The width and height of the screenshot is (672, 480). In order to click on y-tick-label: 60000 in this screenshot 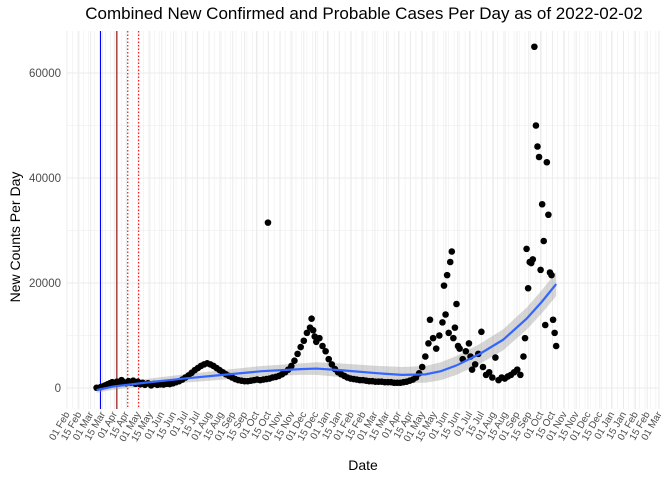, I will do `click(45, 74)`.